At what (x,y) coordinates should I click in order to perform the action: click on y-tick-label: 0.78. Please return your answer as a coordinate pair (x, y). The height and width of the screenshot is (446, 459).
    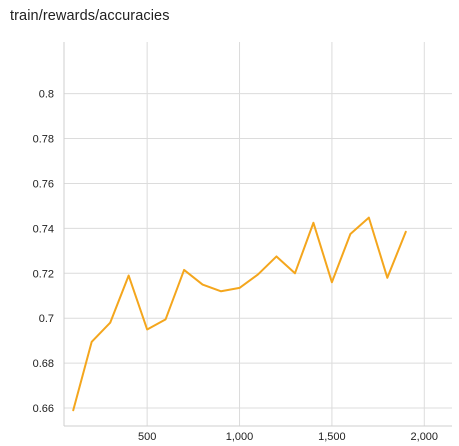
    Looking at the image, I should click on (43, 140).